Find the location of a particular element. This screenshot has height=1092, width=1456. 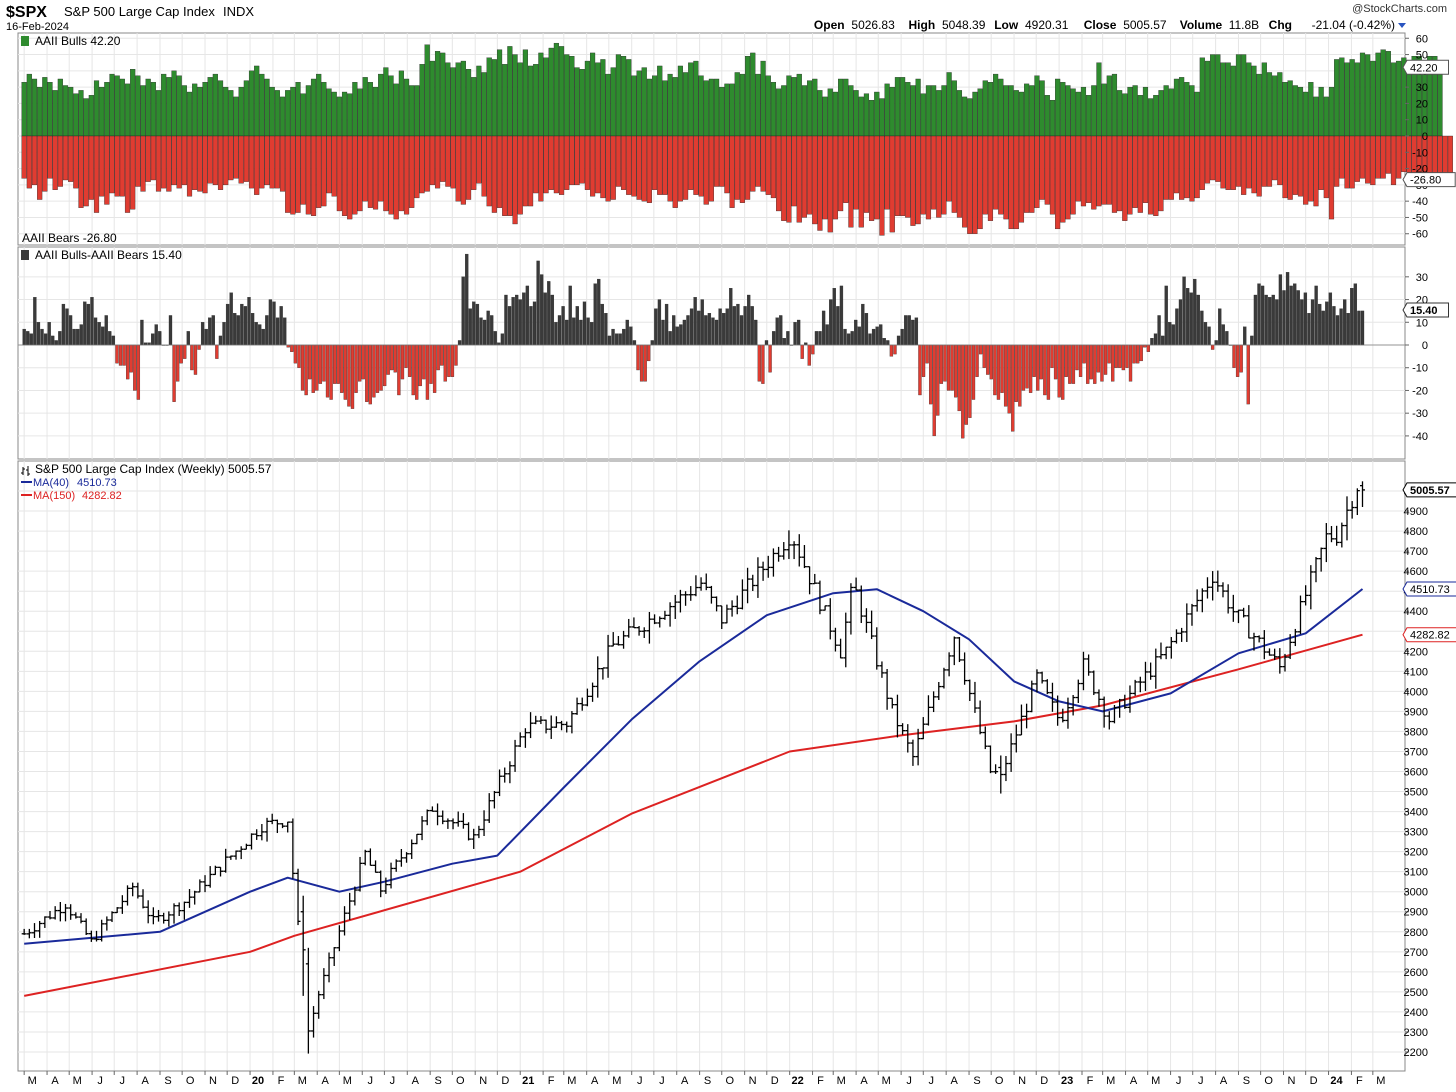

sentiment-subtitle: AAII Bears -26.80 is located at coordinates (69, 238).